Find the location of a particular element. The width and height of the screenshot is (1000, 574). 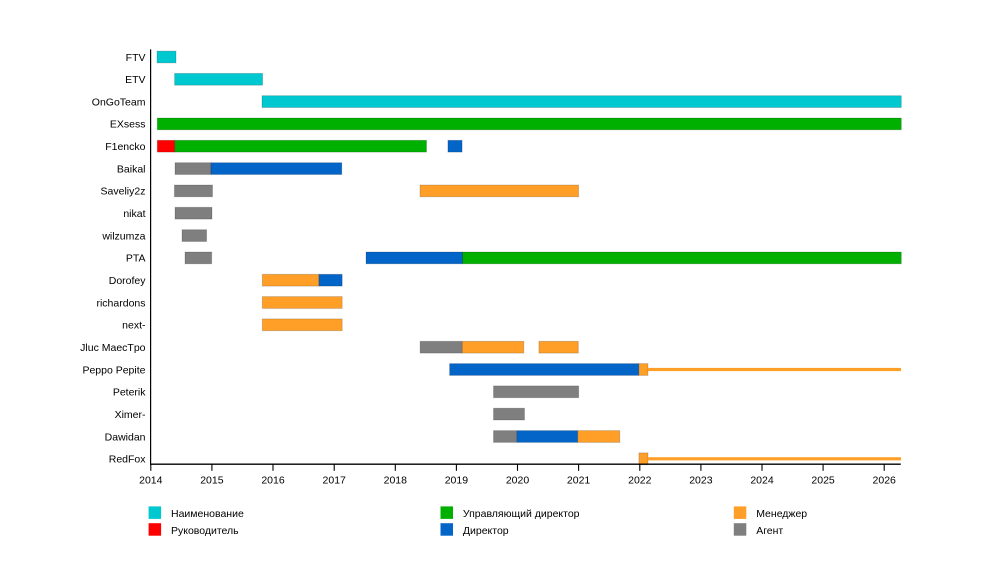

svg-text: Peppo Pepite is located at coordinates (113, 370).